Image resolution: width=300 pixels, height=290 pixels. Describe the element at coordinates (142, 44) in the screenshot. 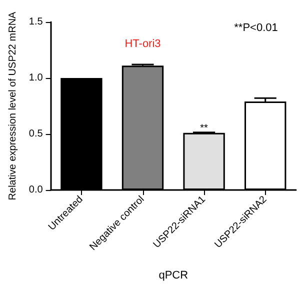

I see `annotation: HT-ori3` at that location.